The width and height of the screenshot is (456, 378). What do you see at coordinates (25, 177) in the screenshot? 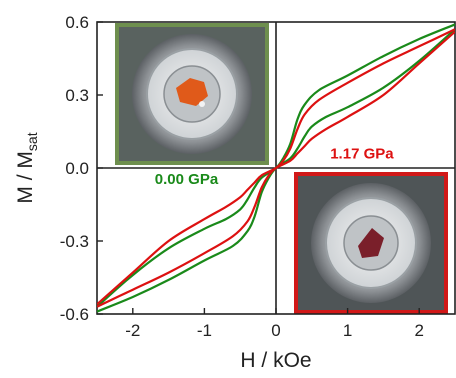
I see `y-axis-title-main: M / M` at bounding box center [25, 177].